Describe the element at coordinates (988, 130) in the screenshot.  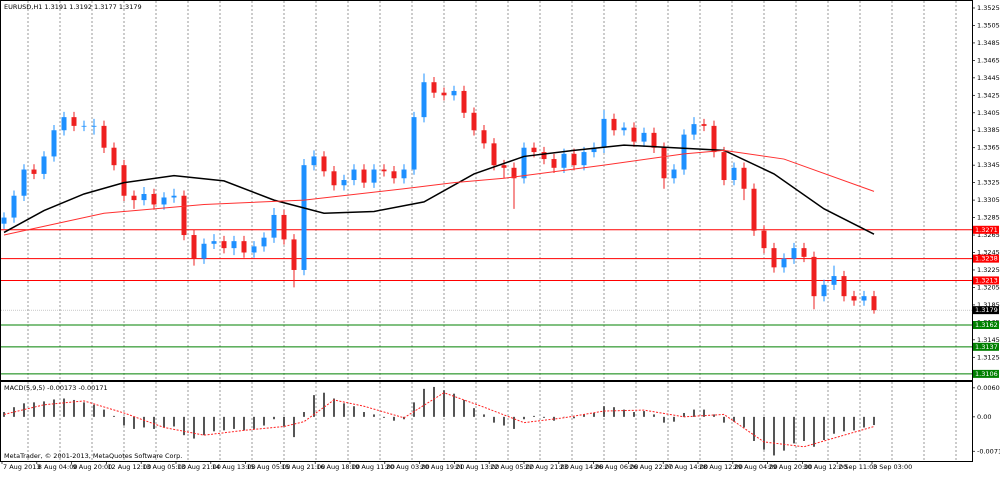
I see `y-tick-label: 1.3385` at that location.